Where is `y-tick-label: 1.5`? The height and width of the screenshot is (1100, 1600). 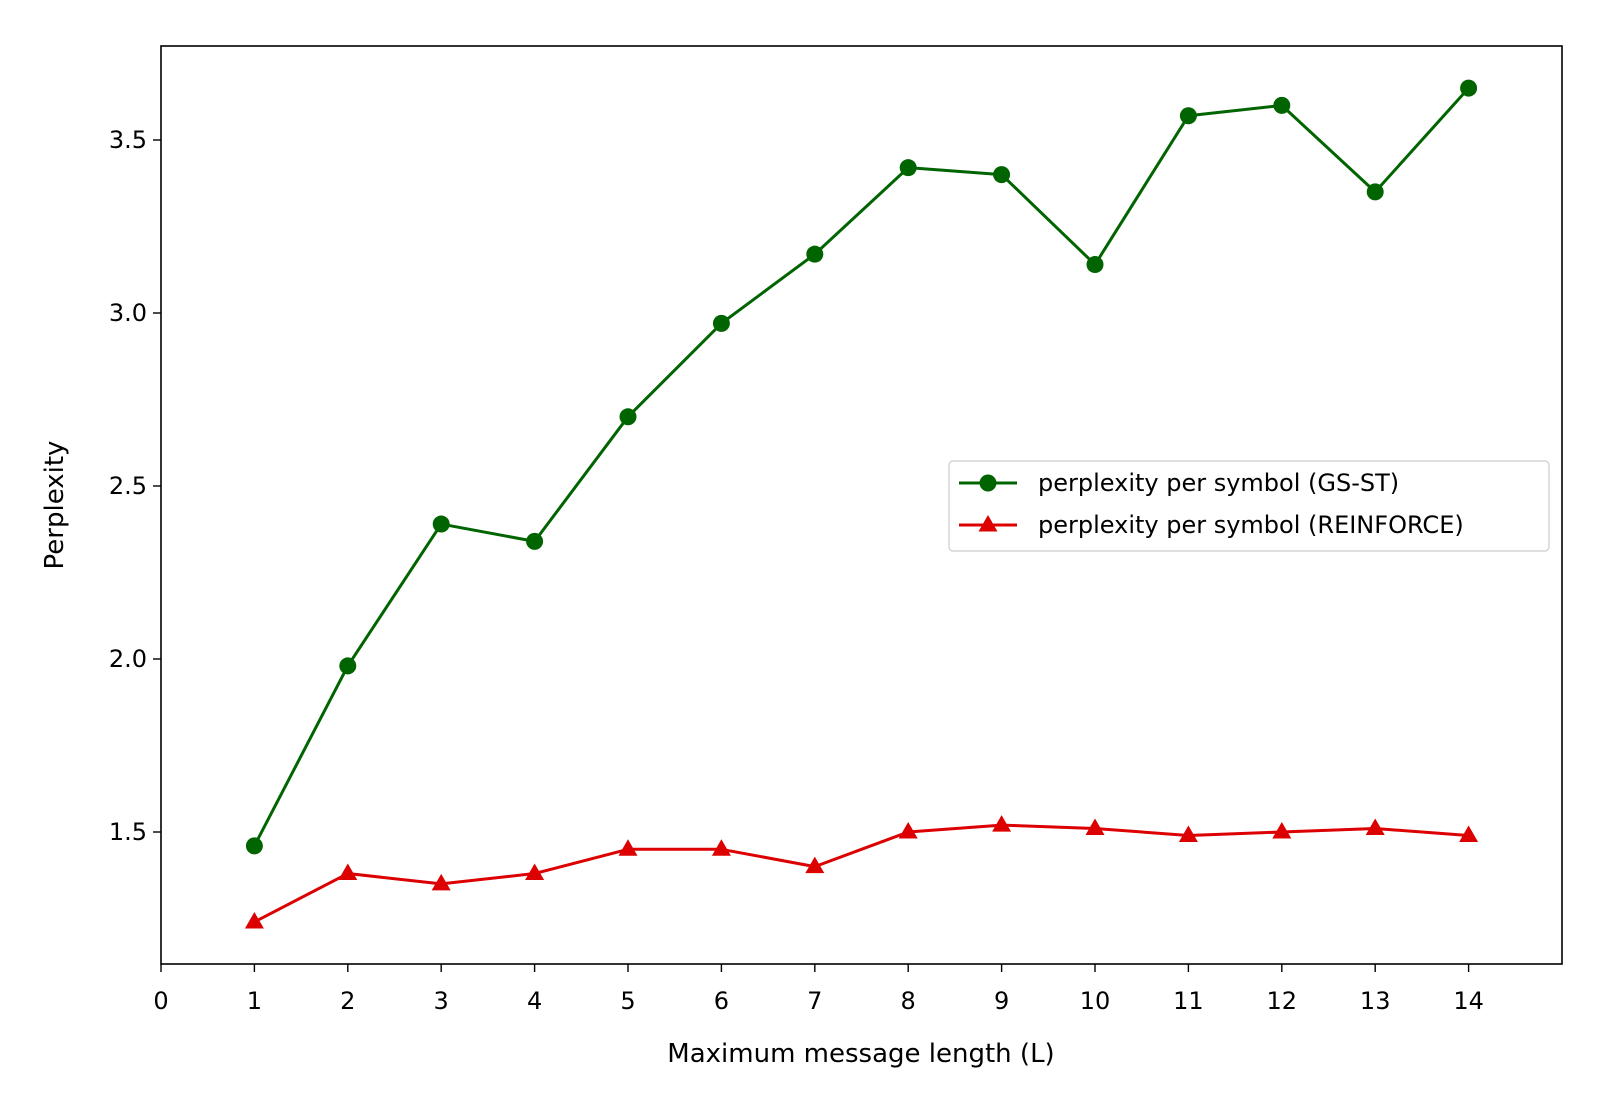
y-tick-label: 1.5 is located at coordinates (128, 832).